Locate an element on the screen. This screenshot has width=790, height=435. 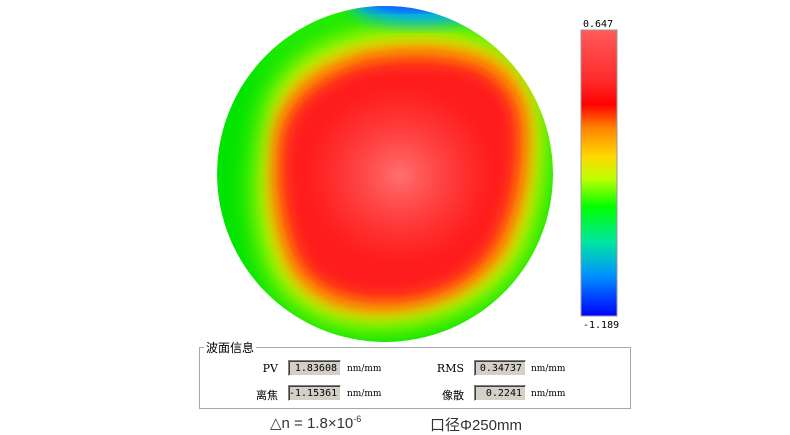
pv-field: 1.83608 is located at coordinates (314, 368).